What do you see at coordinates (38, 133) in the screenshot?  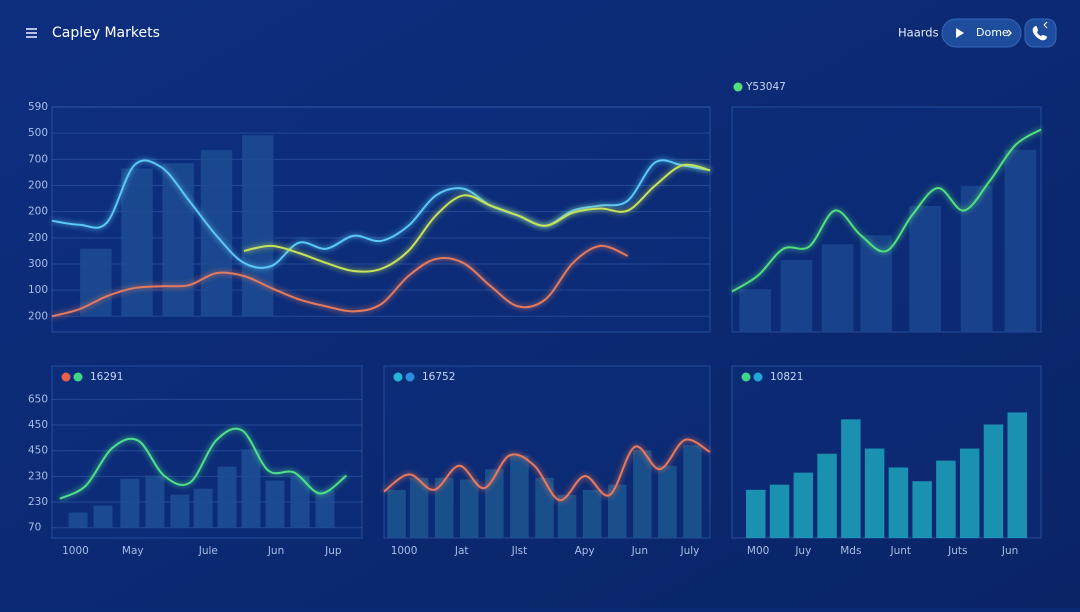 I see `y-tick-label: 500` at bounding box center [38, 133].